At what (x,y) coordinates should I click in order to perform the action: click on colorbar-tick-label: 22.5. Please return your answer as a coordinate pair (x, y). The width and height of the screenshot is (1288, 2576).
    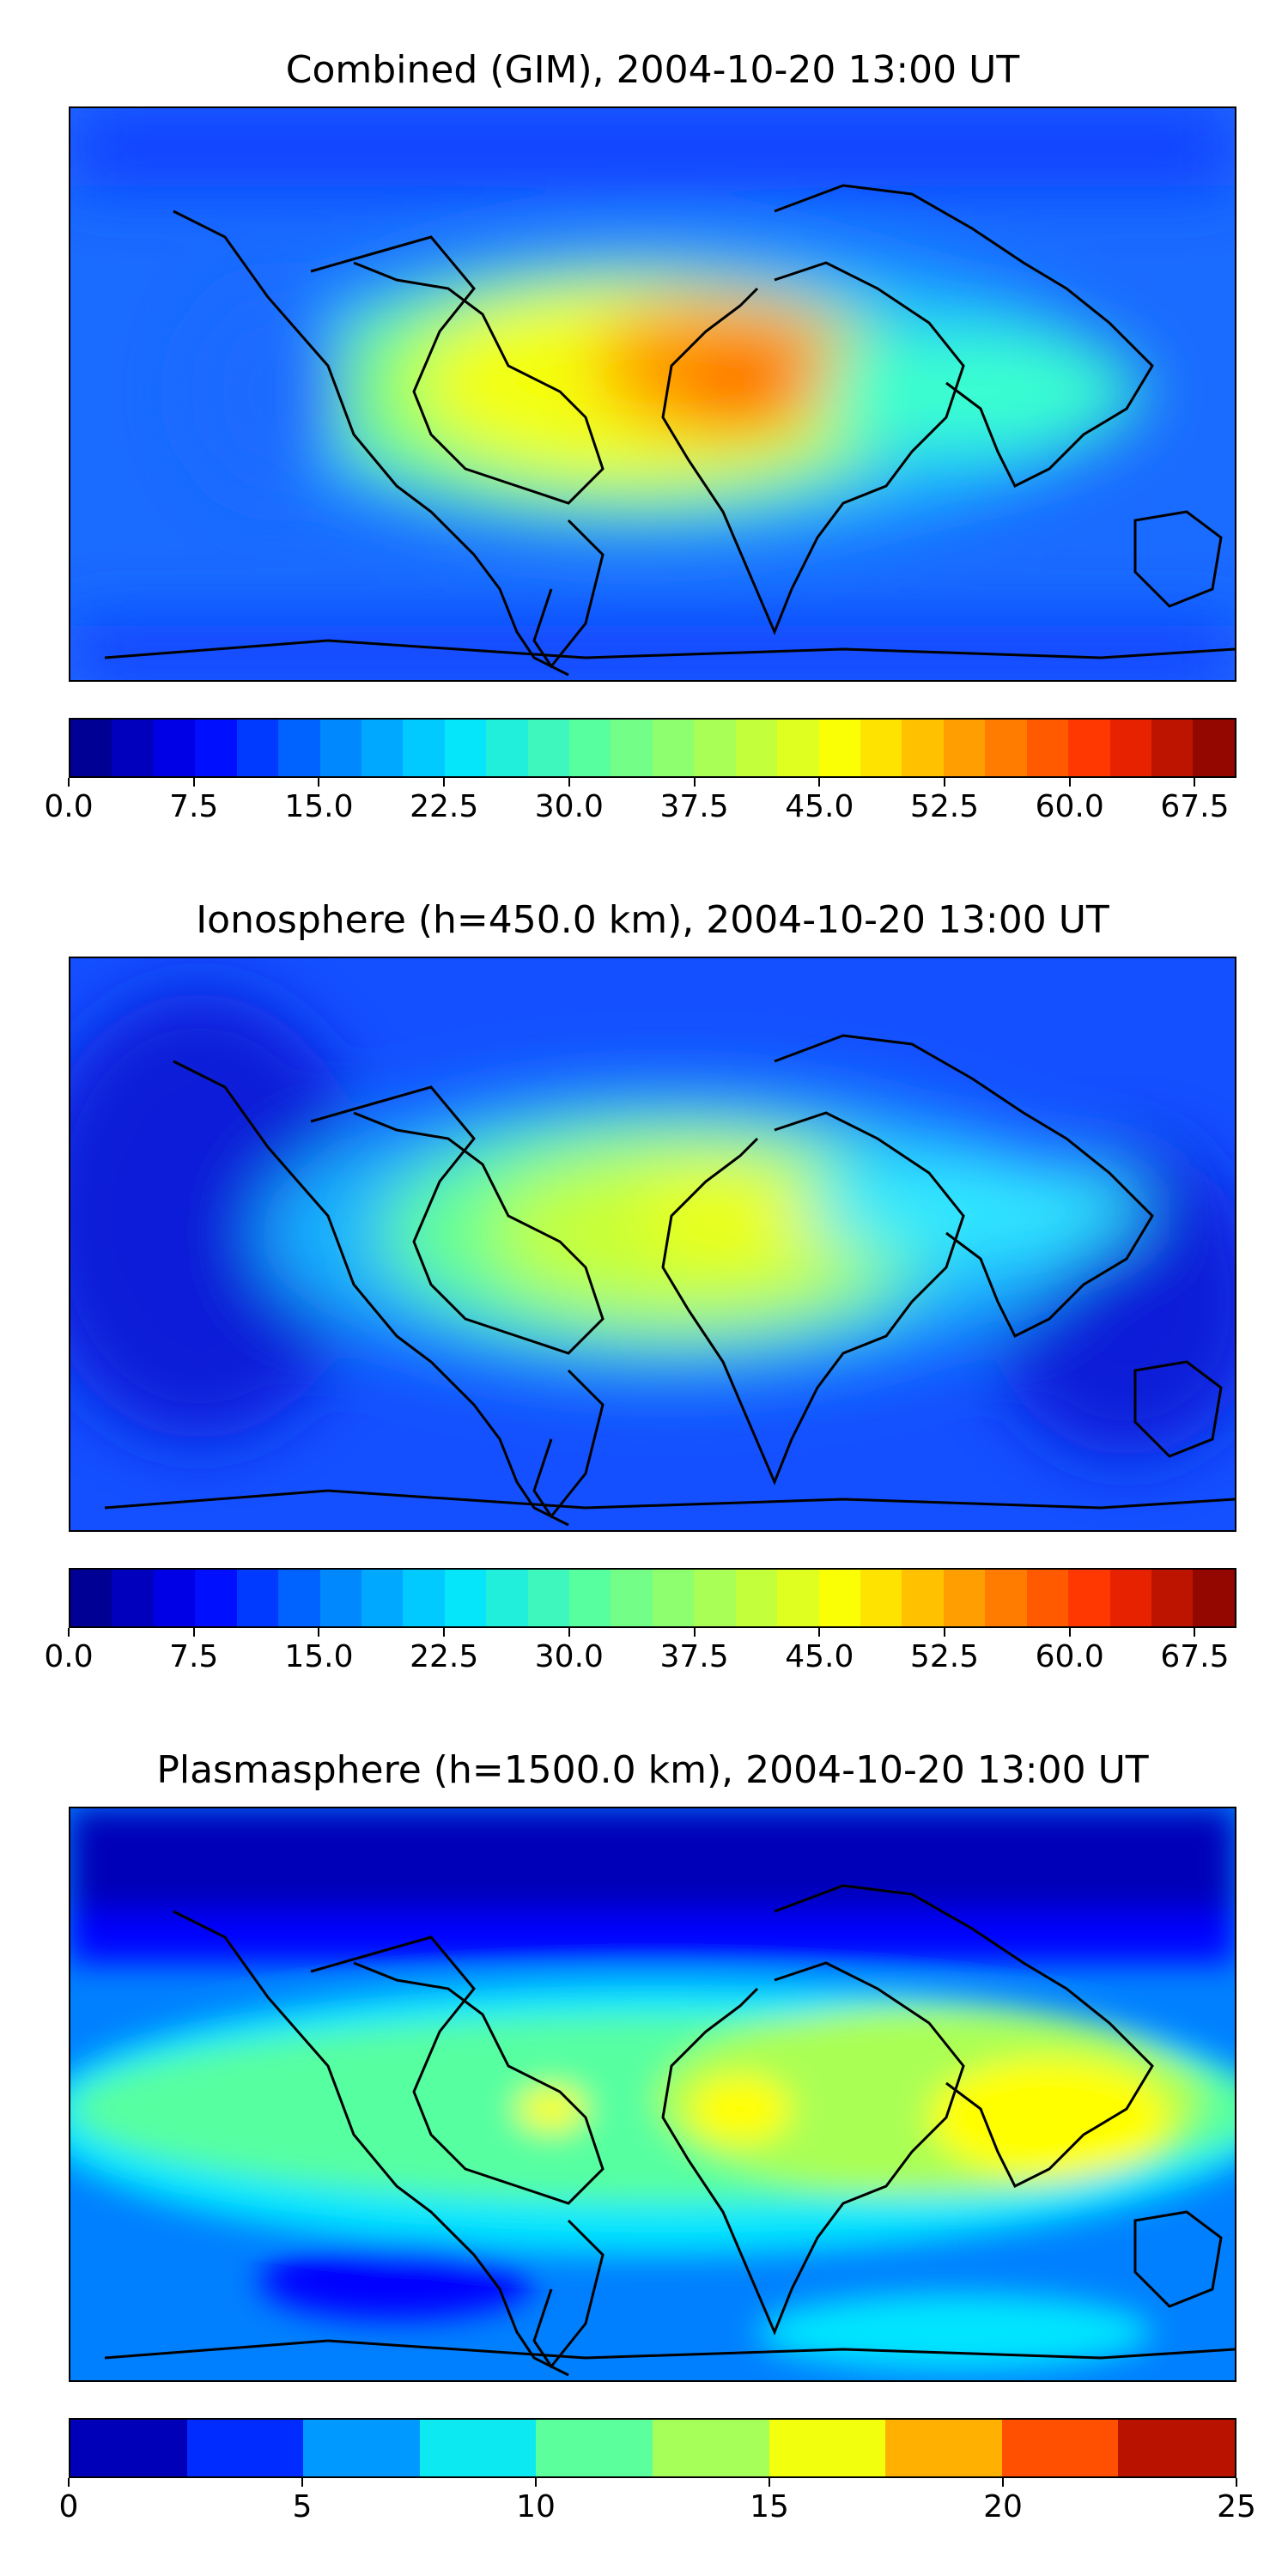
    Looking at the image, I should click on (444, 806).